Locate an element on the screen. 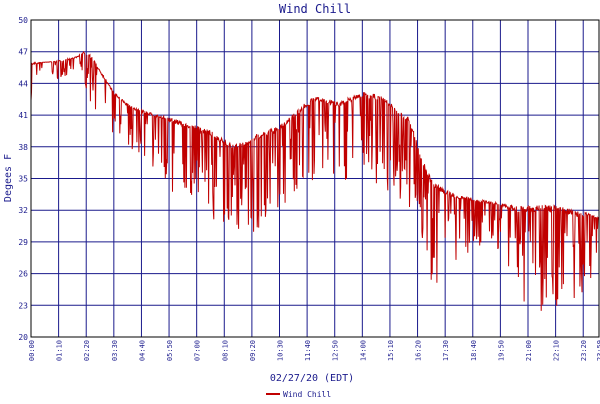 The height and width of the screenshot is (404, 600). x-tick-label: 16:20 is located at coordinates (419, 350).